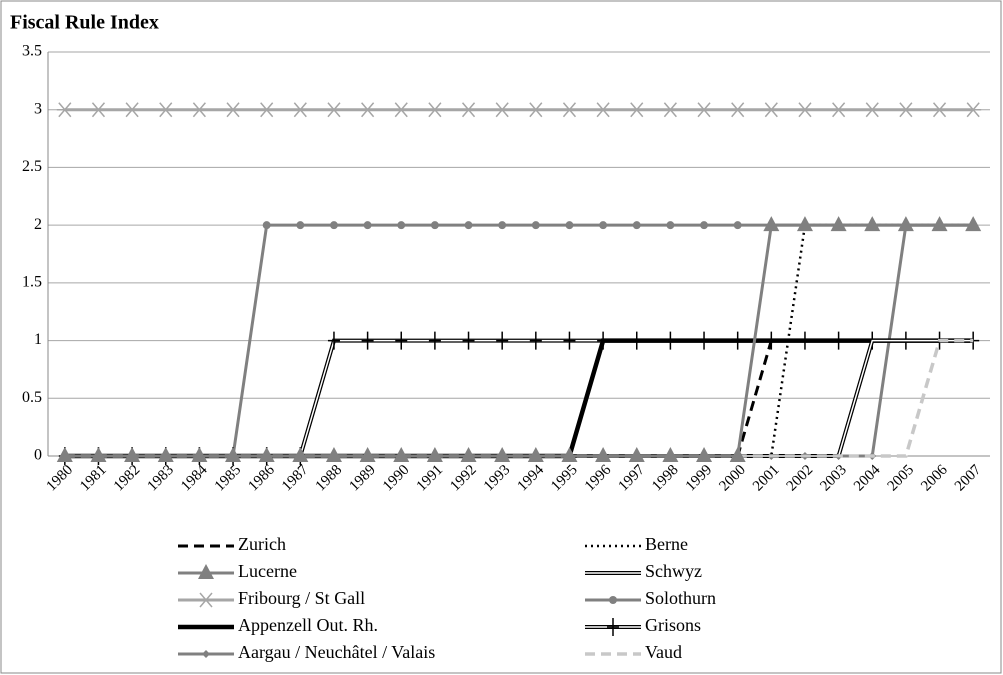 The height and width of the screenshot is (675, 1003). Describe the element at coordinates (301, 598) in the screenshot. I see `legend-label: Fribourg / St Gall` at that location.